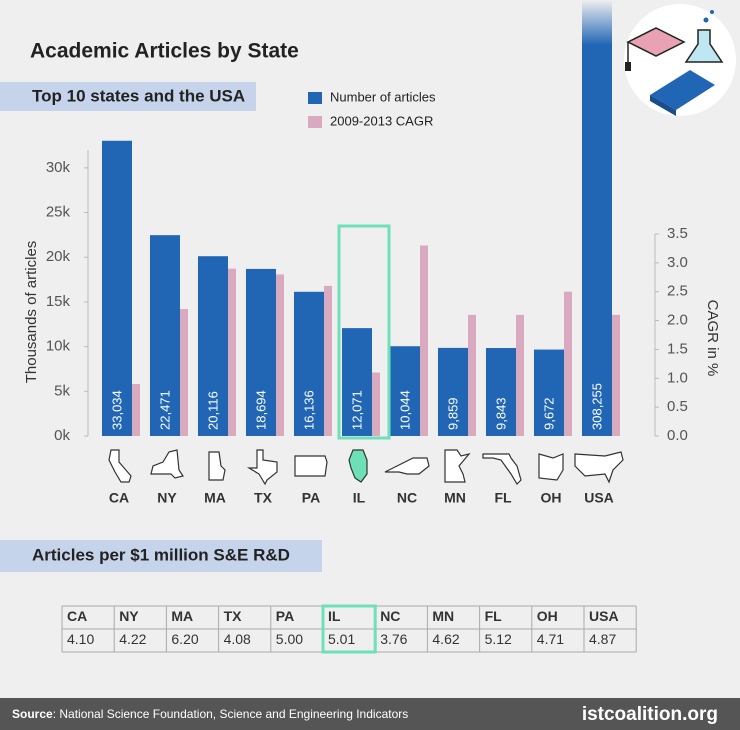 This screenshot has width=740, height=730. What do you see at coordinates (445, 639) in the screenshot?
I see `table-cell: 4.62` at bounding box center [445, 639].